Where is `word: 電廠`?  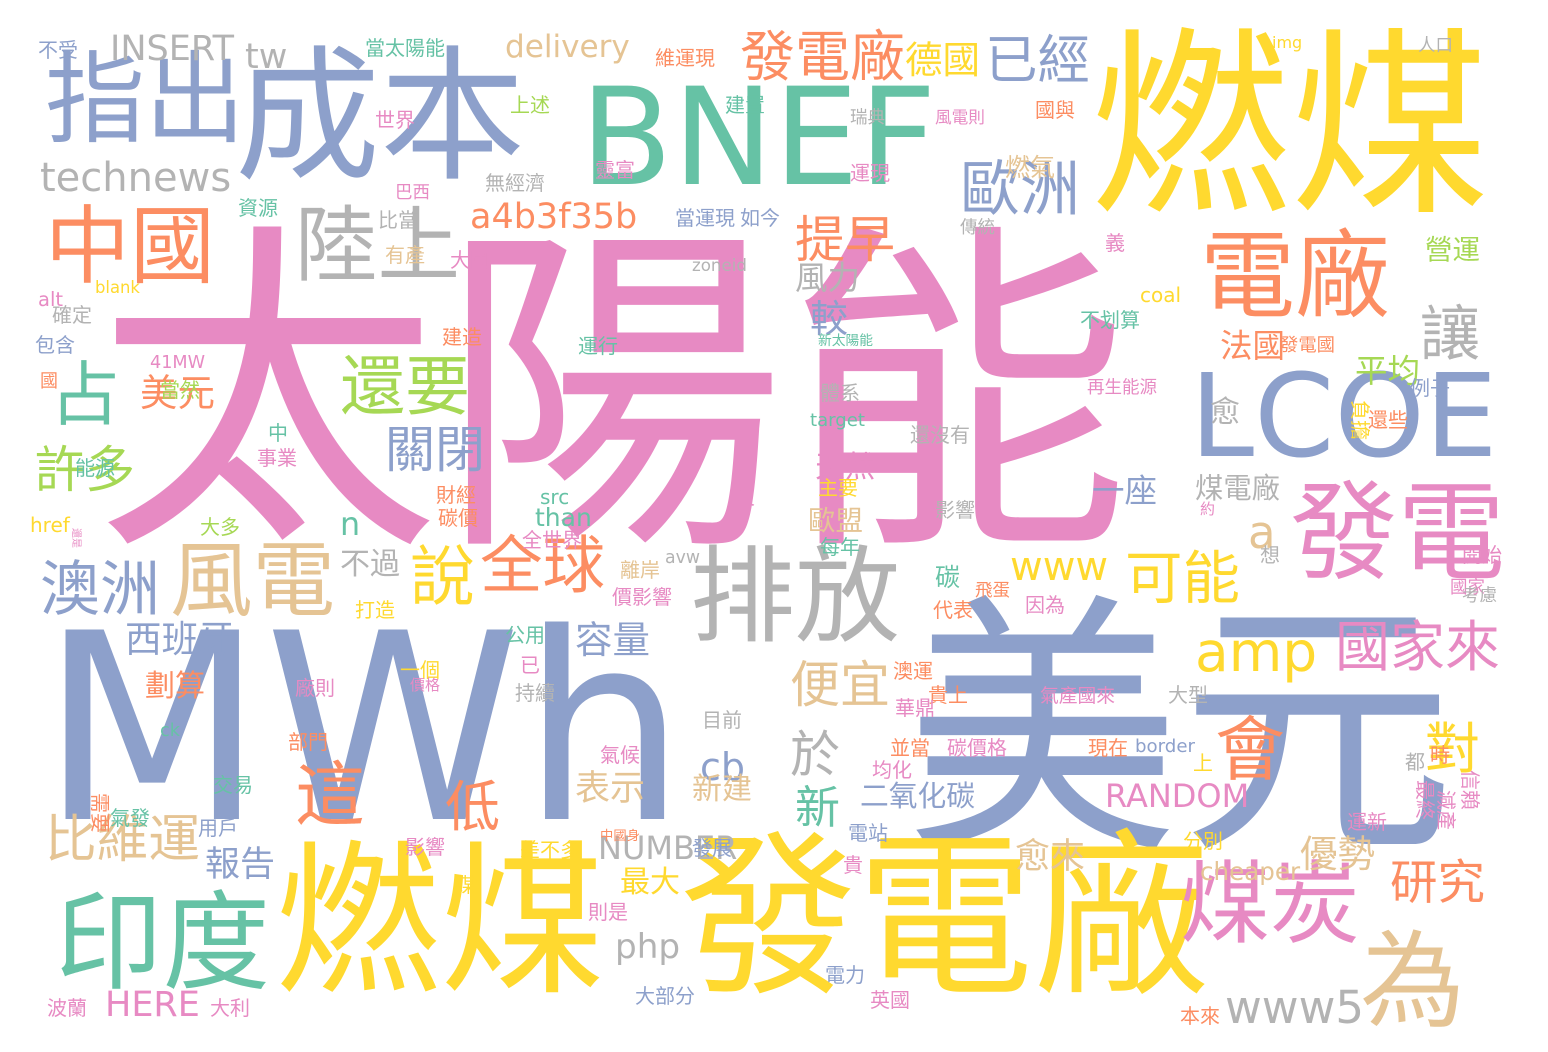 word: 電廠 is located at coordinates (1295, 277).